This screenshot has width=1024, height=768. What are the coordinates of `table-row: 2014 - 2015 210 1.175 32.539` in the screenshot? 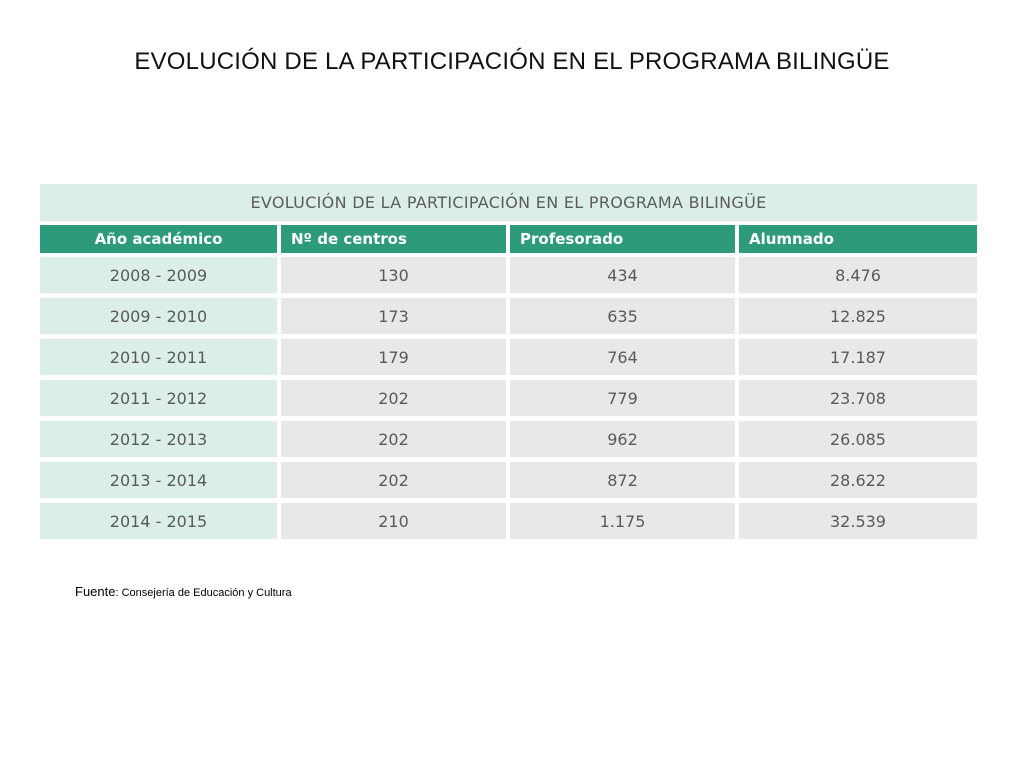 It's located at (508, 521).